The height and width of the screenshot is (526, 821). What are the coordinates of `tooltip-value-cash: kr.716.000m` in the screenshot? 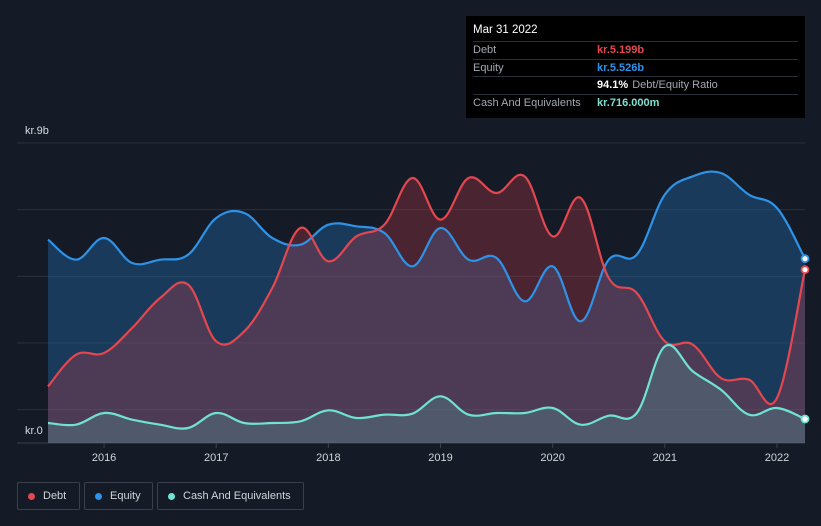 It's located at (628, 102).